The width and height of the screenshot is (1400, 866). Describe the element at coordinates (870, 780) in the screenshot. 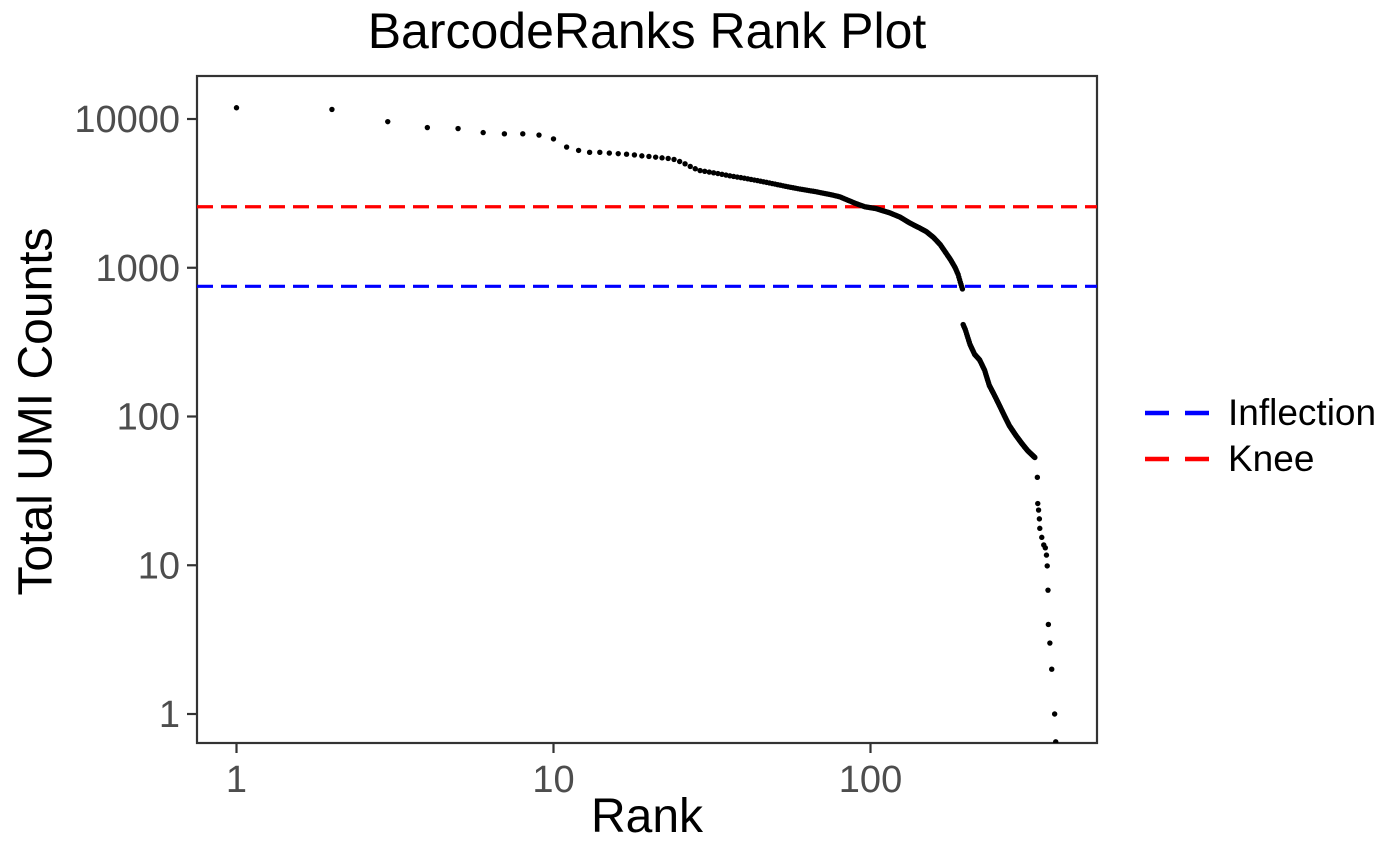

I see `x-tick-label: 100` at that location.